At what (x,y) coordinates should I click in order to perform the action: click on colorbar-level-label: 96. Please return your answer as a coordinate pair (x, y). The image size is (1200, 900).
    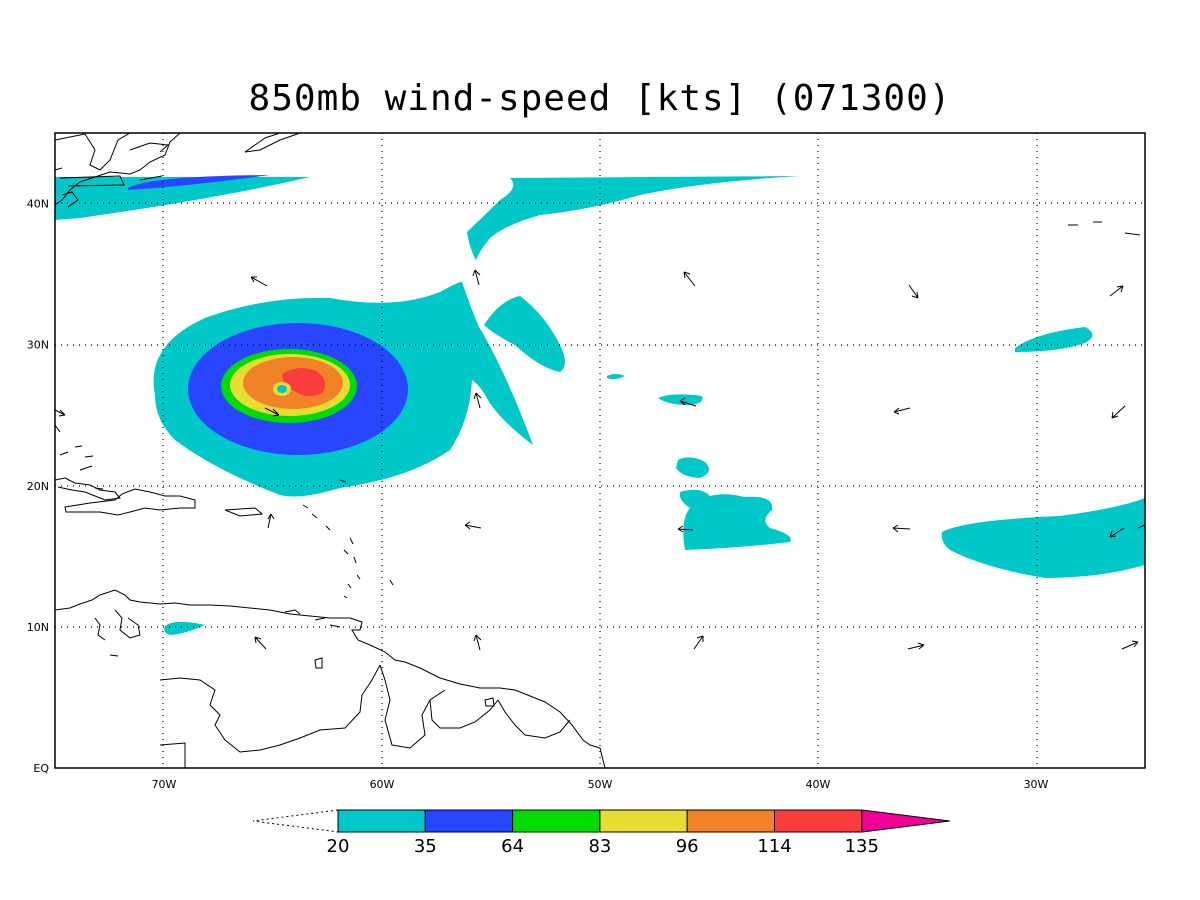
    Looking at the image, I should click on (687, 846).